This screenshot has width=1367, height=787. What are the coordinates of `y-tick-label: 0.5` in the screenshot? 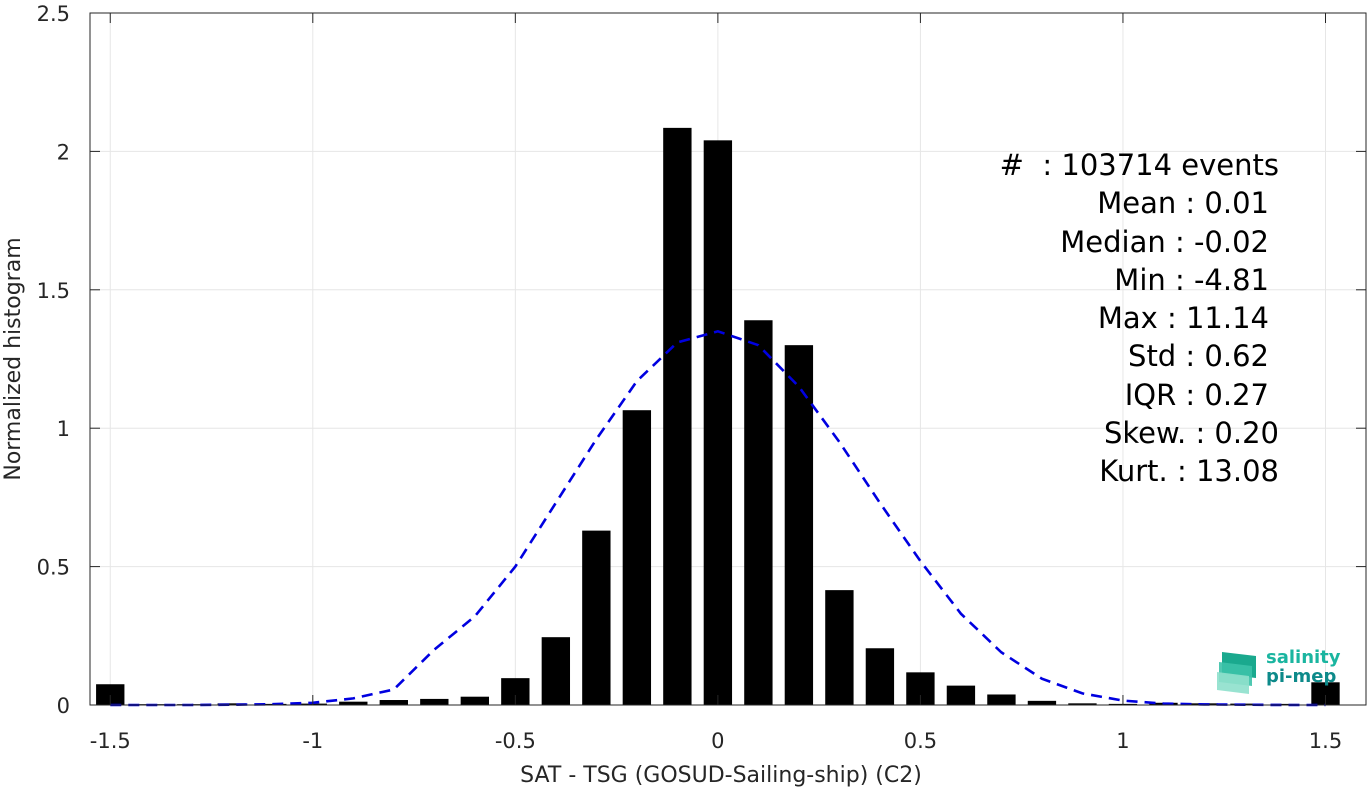 It's located at (53, 568).